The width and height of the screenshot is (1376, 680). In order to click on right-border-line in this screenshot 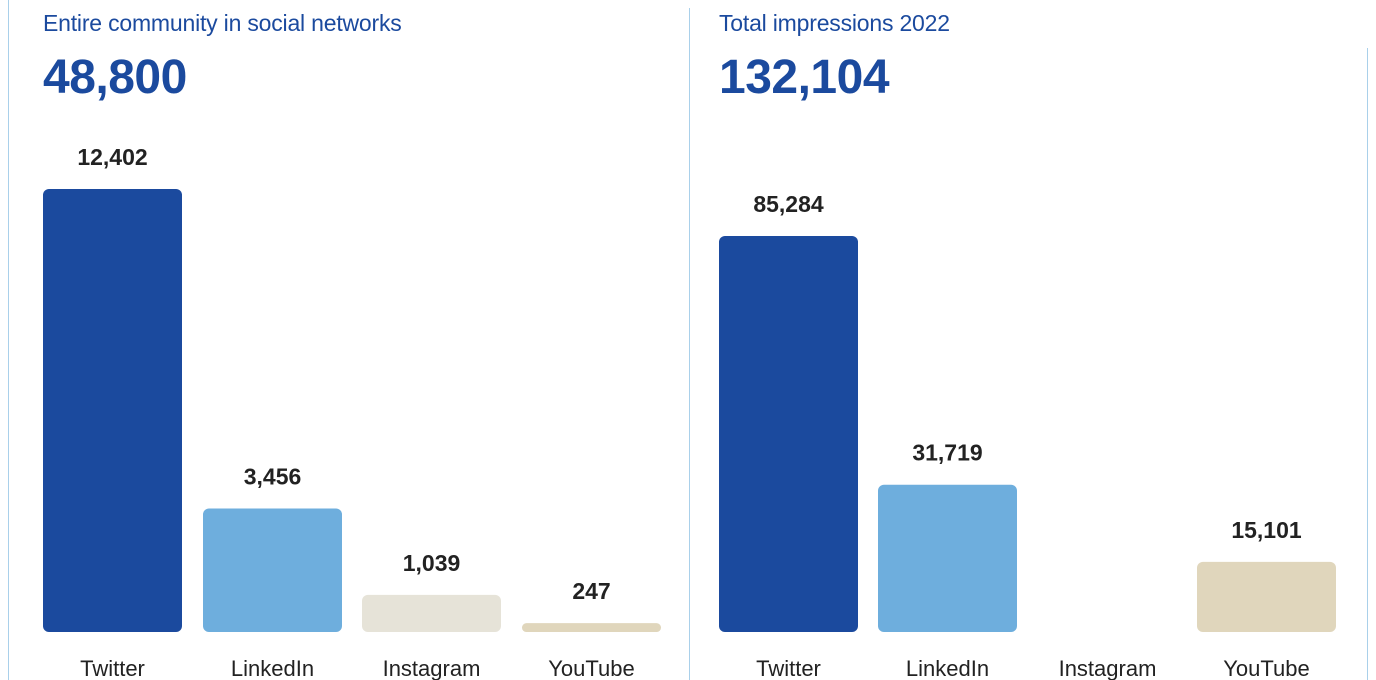, I will do `click(1367, 364)`.